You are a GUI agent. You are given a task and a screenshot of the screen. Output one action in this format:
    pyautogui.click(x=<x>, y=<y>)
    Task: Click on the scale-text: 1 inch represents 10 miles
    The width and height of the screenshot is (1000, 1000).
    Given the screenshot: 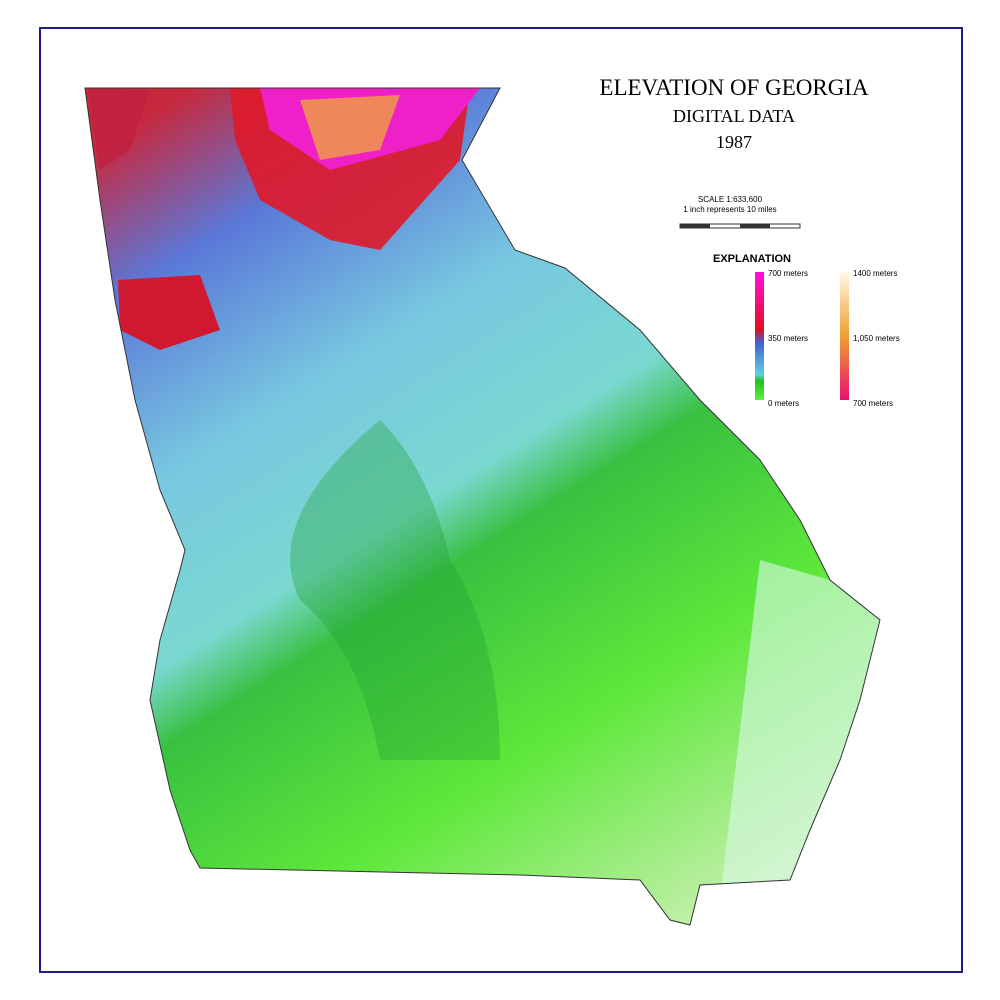 What is the action you would take?
    pyautogui.click(x=729, y=209)
    